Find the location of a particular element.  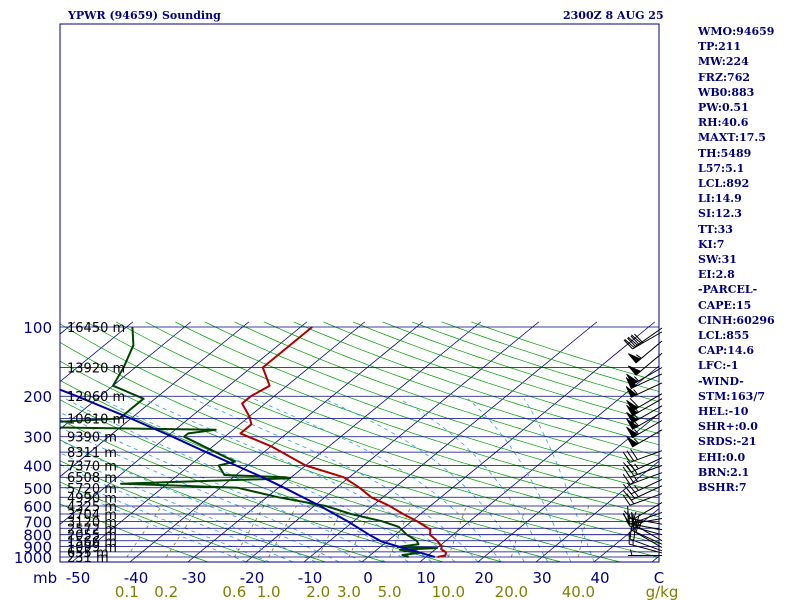

index-line: WMO:94659 is located at coordinates (736, 31).